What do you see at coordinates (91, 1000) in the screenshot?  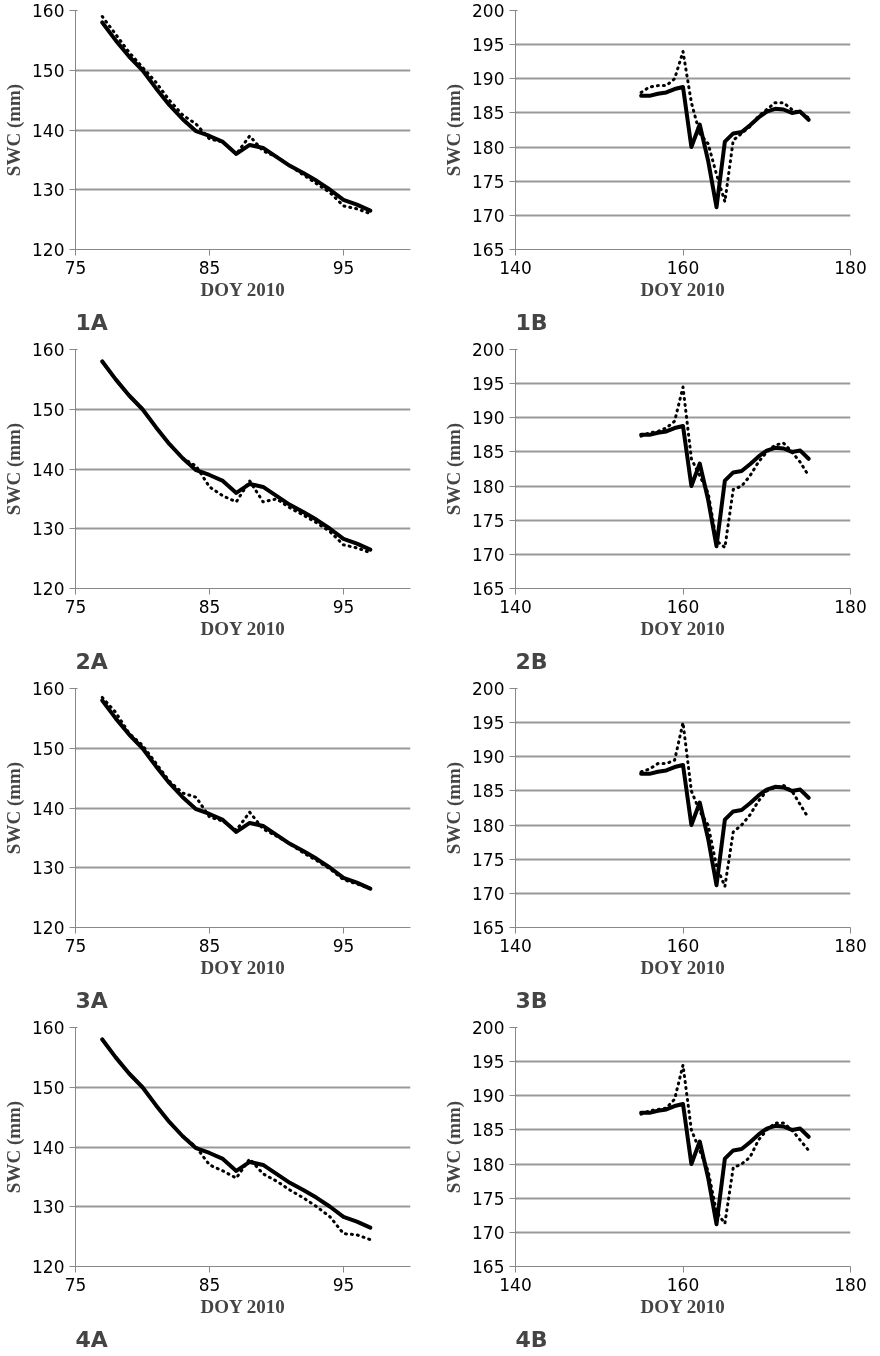 I see `text: 3A` at bounding box center [91, 1000].